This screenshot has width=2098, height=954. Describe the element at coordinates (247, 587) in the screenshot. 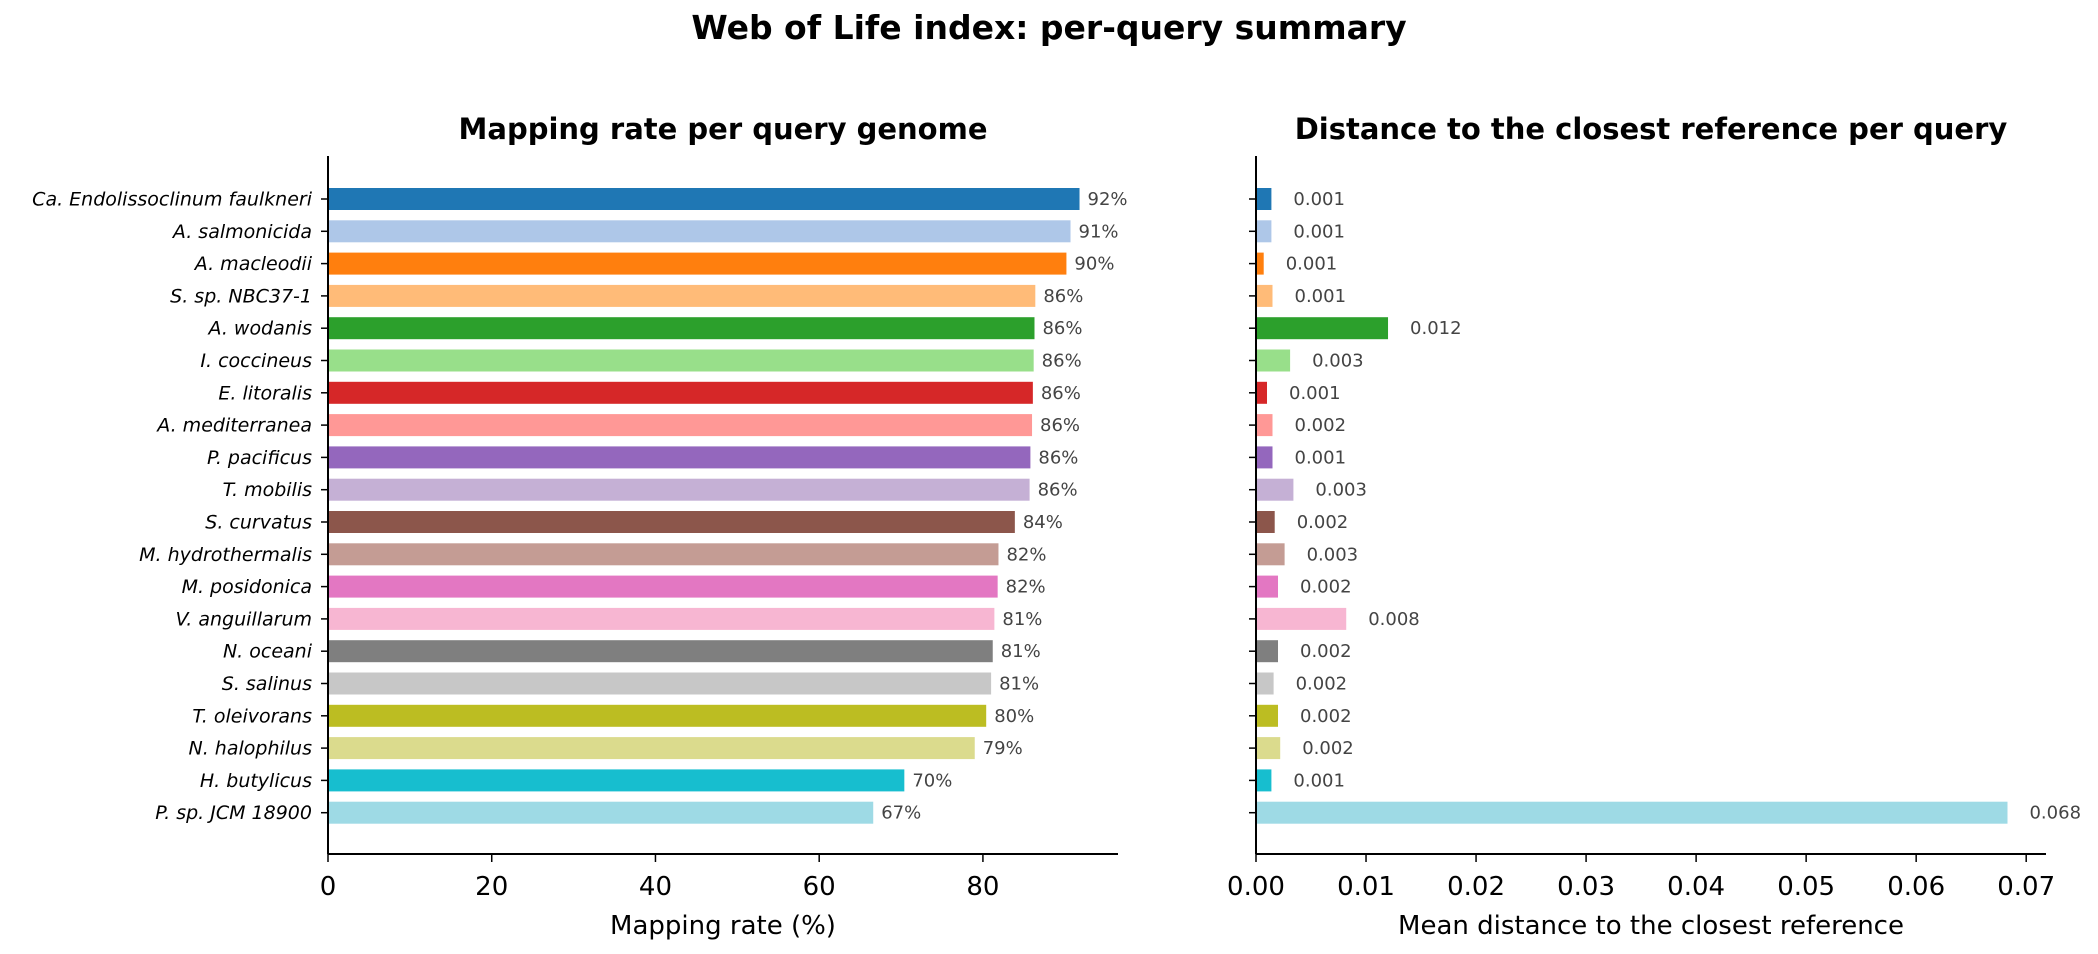

I see `category-label: M. posidonica` at that location.